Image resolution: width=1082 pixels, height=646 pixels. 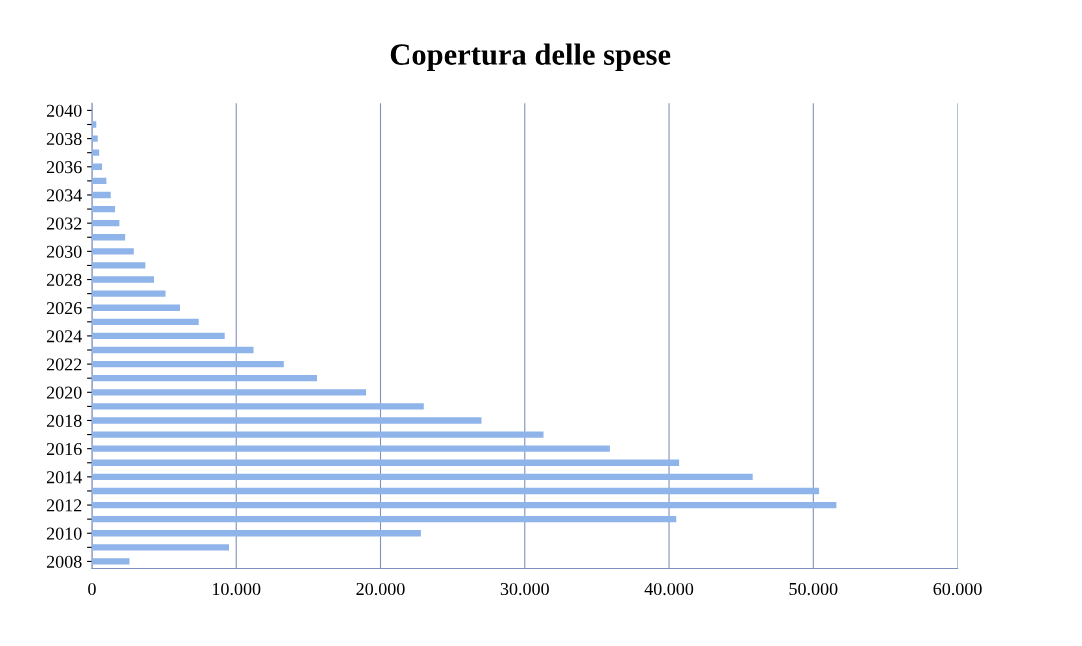 I want to click on x-tick-label: 30.000, so click(x=524, y=589).